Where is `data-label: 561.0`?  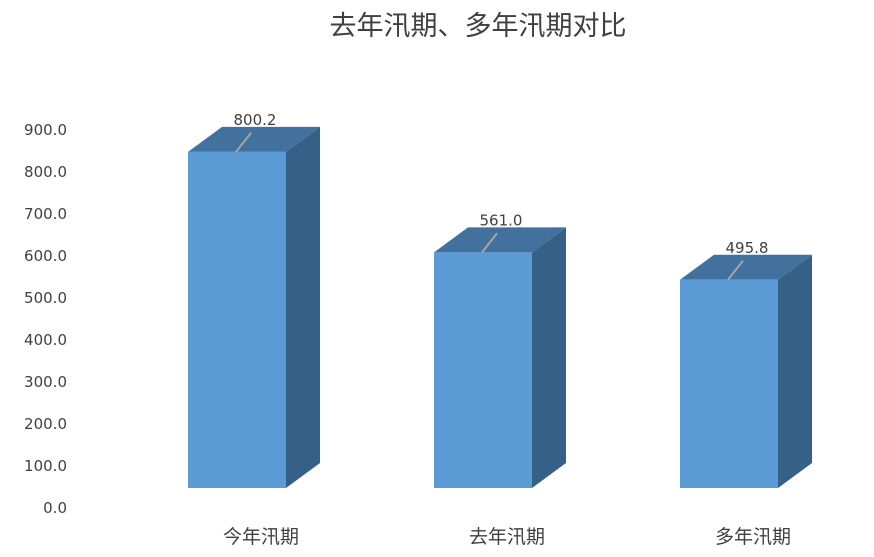 data-label: 561.0 is located at coordinates (501, 220).